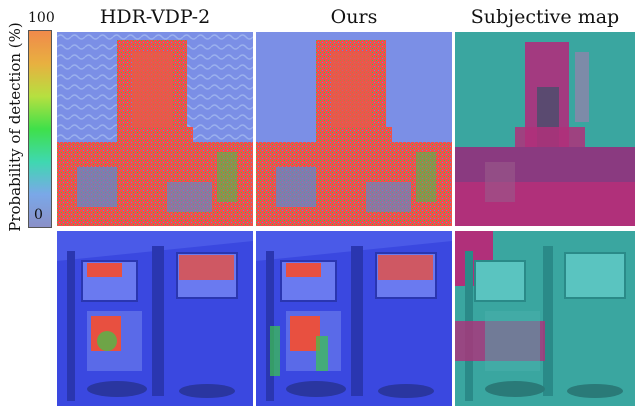 The width and height of the screenshot is (638, 406). Describe the element at coordinates (38, 215) in the screenshot. I see `colorbar-min-label: 0` at that location.